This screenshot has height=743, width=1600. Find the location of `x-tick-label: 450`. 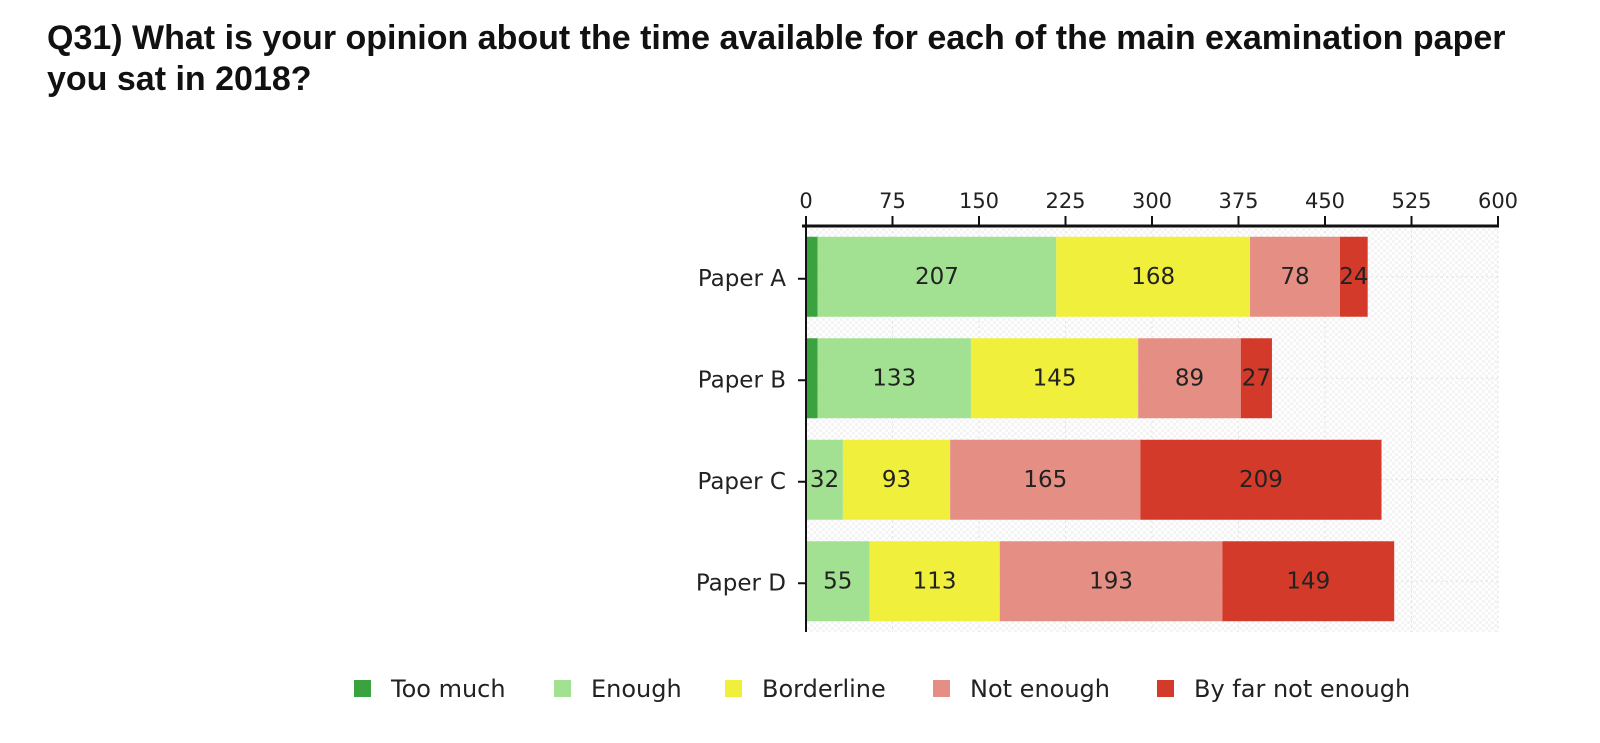

x-tick-label: 450 is located at coordinates (1325, 201).